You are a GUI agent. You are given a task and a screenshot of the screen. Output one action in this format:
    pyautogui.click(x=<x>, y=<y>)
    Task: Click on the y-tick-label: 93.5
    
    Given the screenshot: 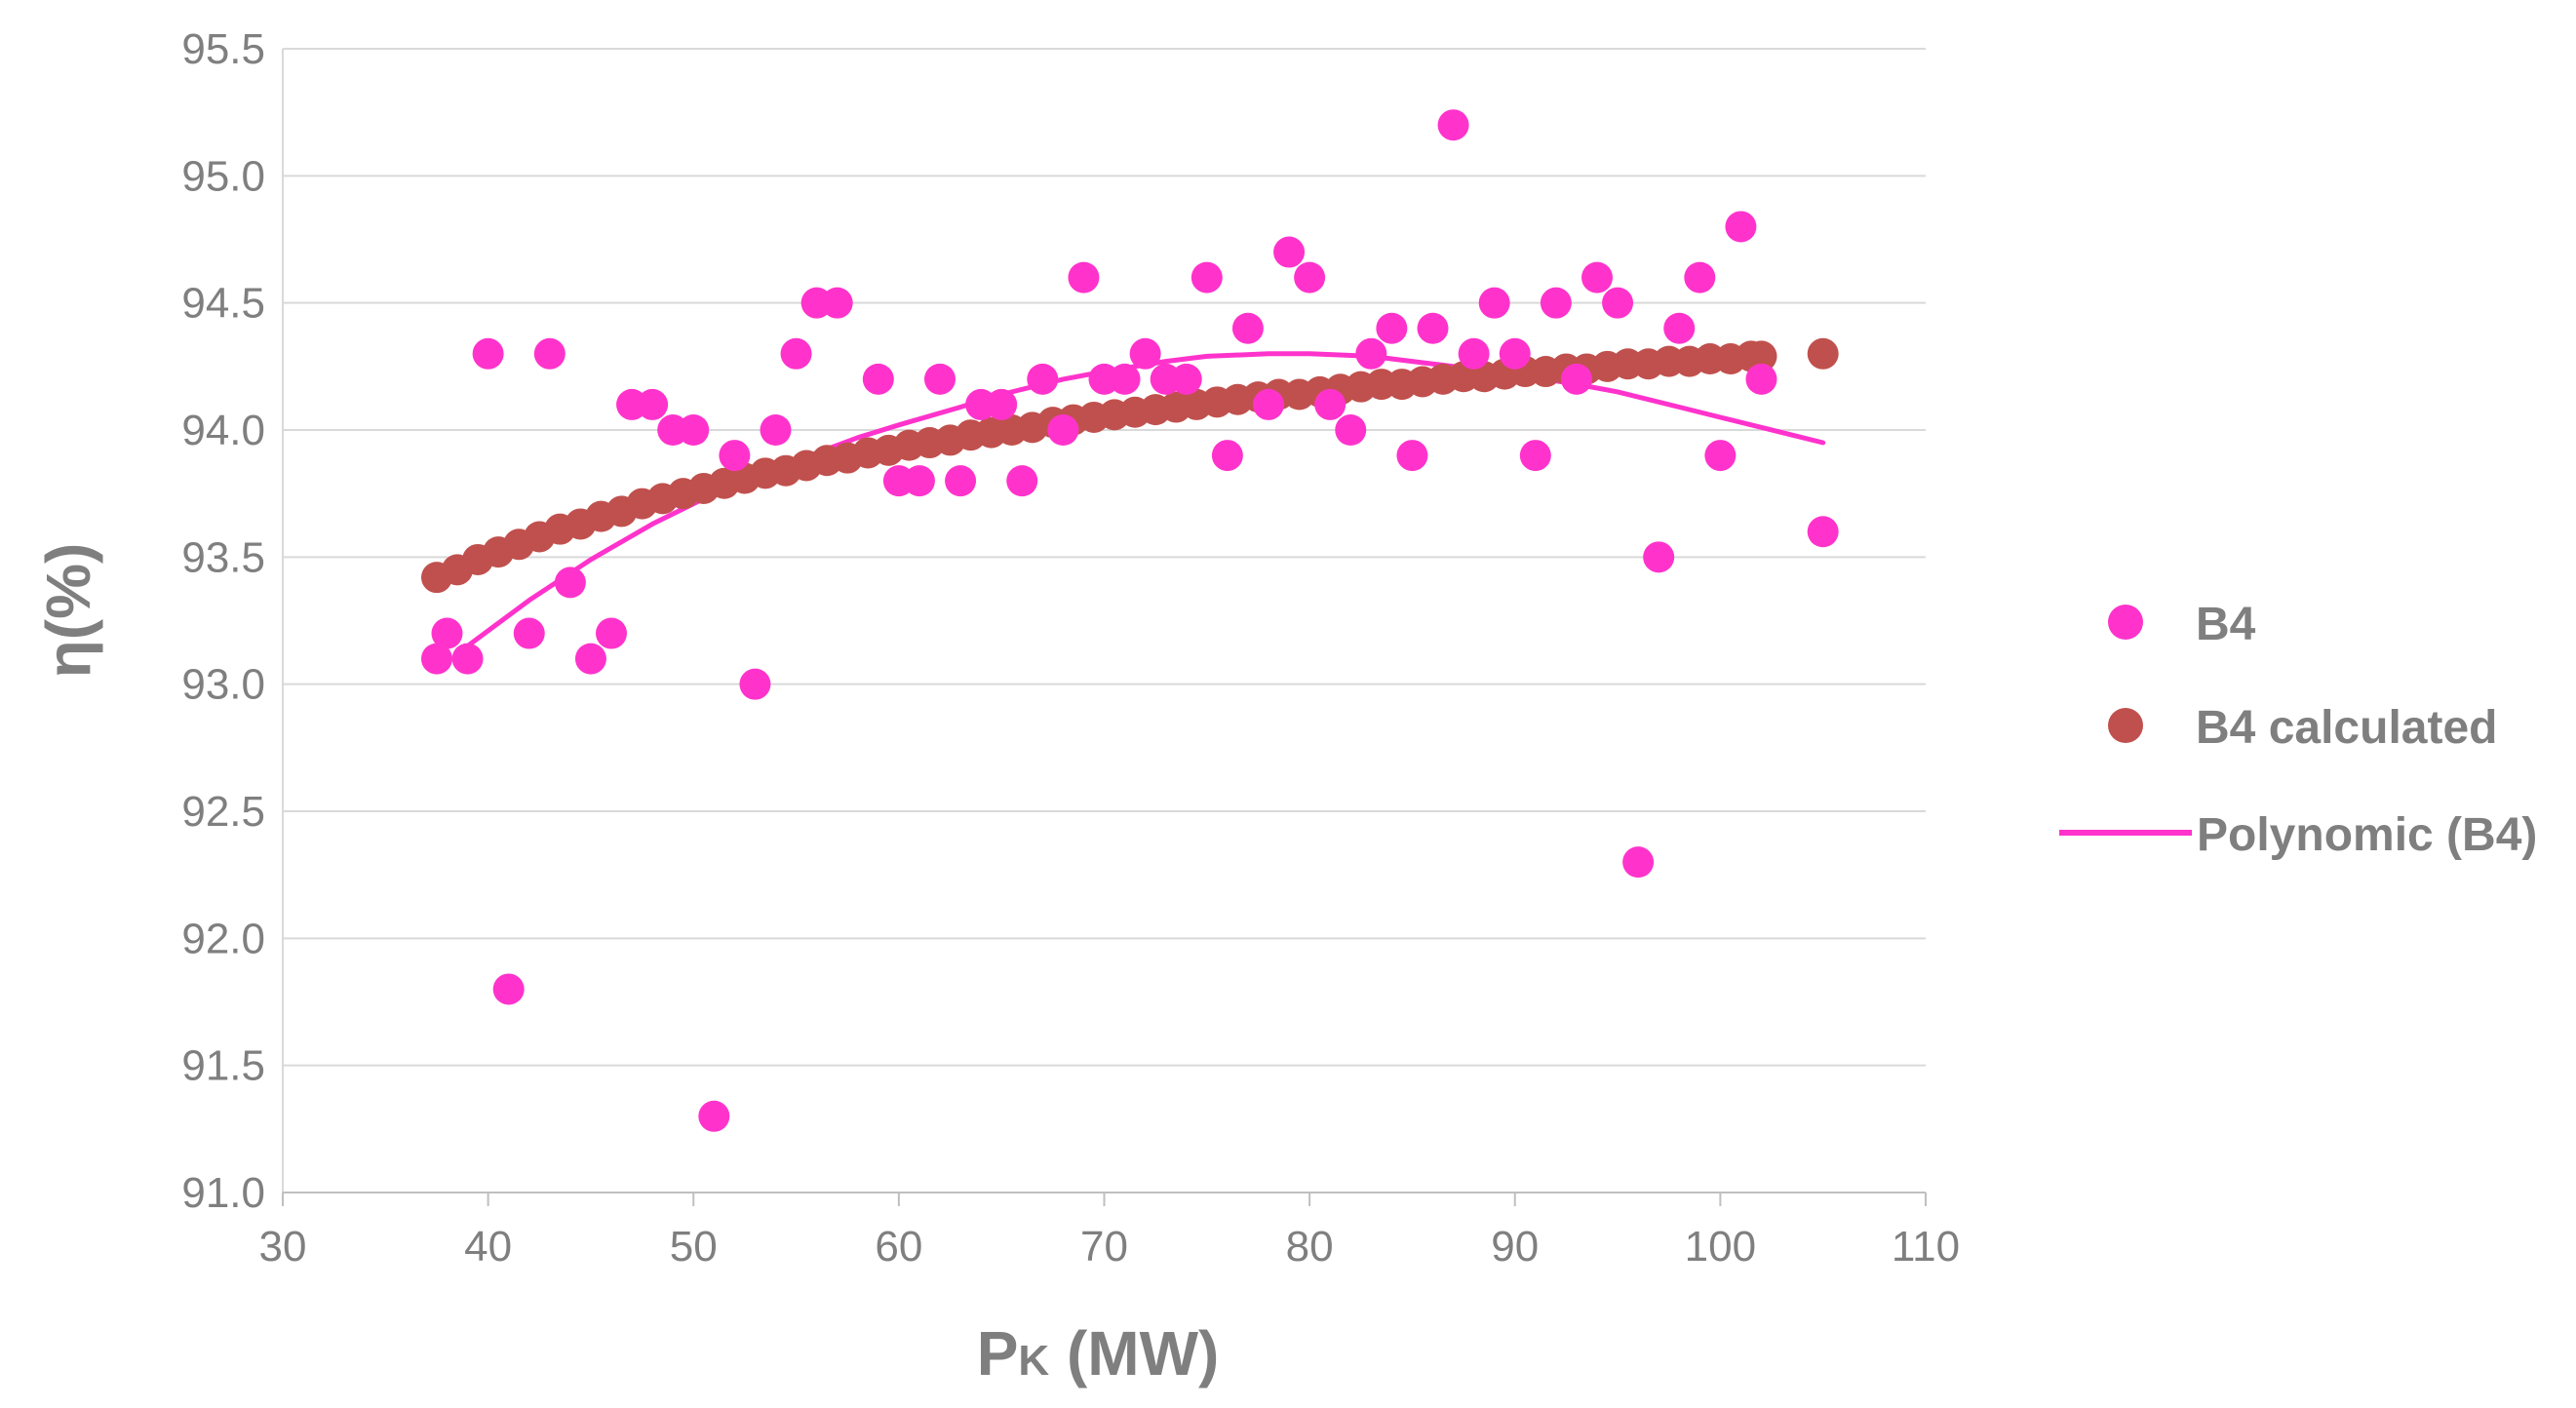 What is the action you would take?
    pyautogui.click(x=223, y=557)
    